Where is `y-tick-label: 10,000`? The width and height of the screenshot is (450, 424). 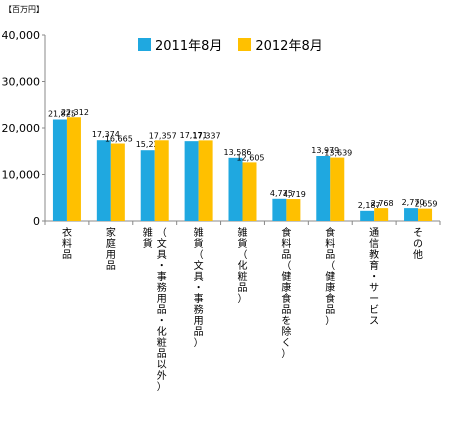 y-tick-label: 10,000 is located at coordinates (21, 175).